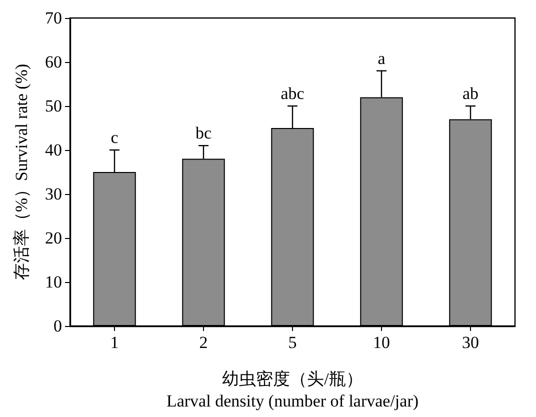 The image size is (536, 417). I want to click on x-axis-title: 幼虫密度（头/瓶） Larval density (number of larvae/jar), so click(292, 390).